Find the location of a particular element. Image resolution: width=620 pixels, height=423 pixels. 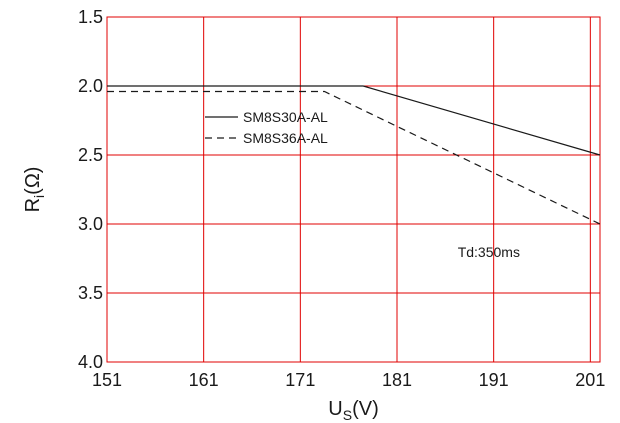

y-tick-label: 2.0 is located at coordinates (90, 86).